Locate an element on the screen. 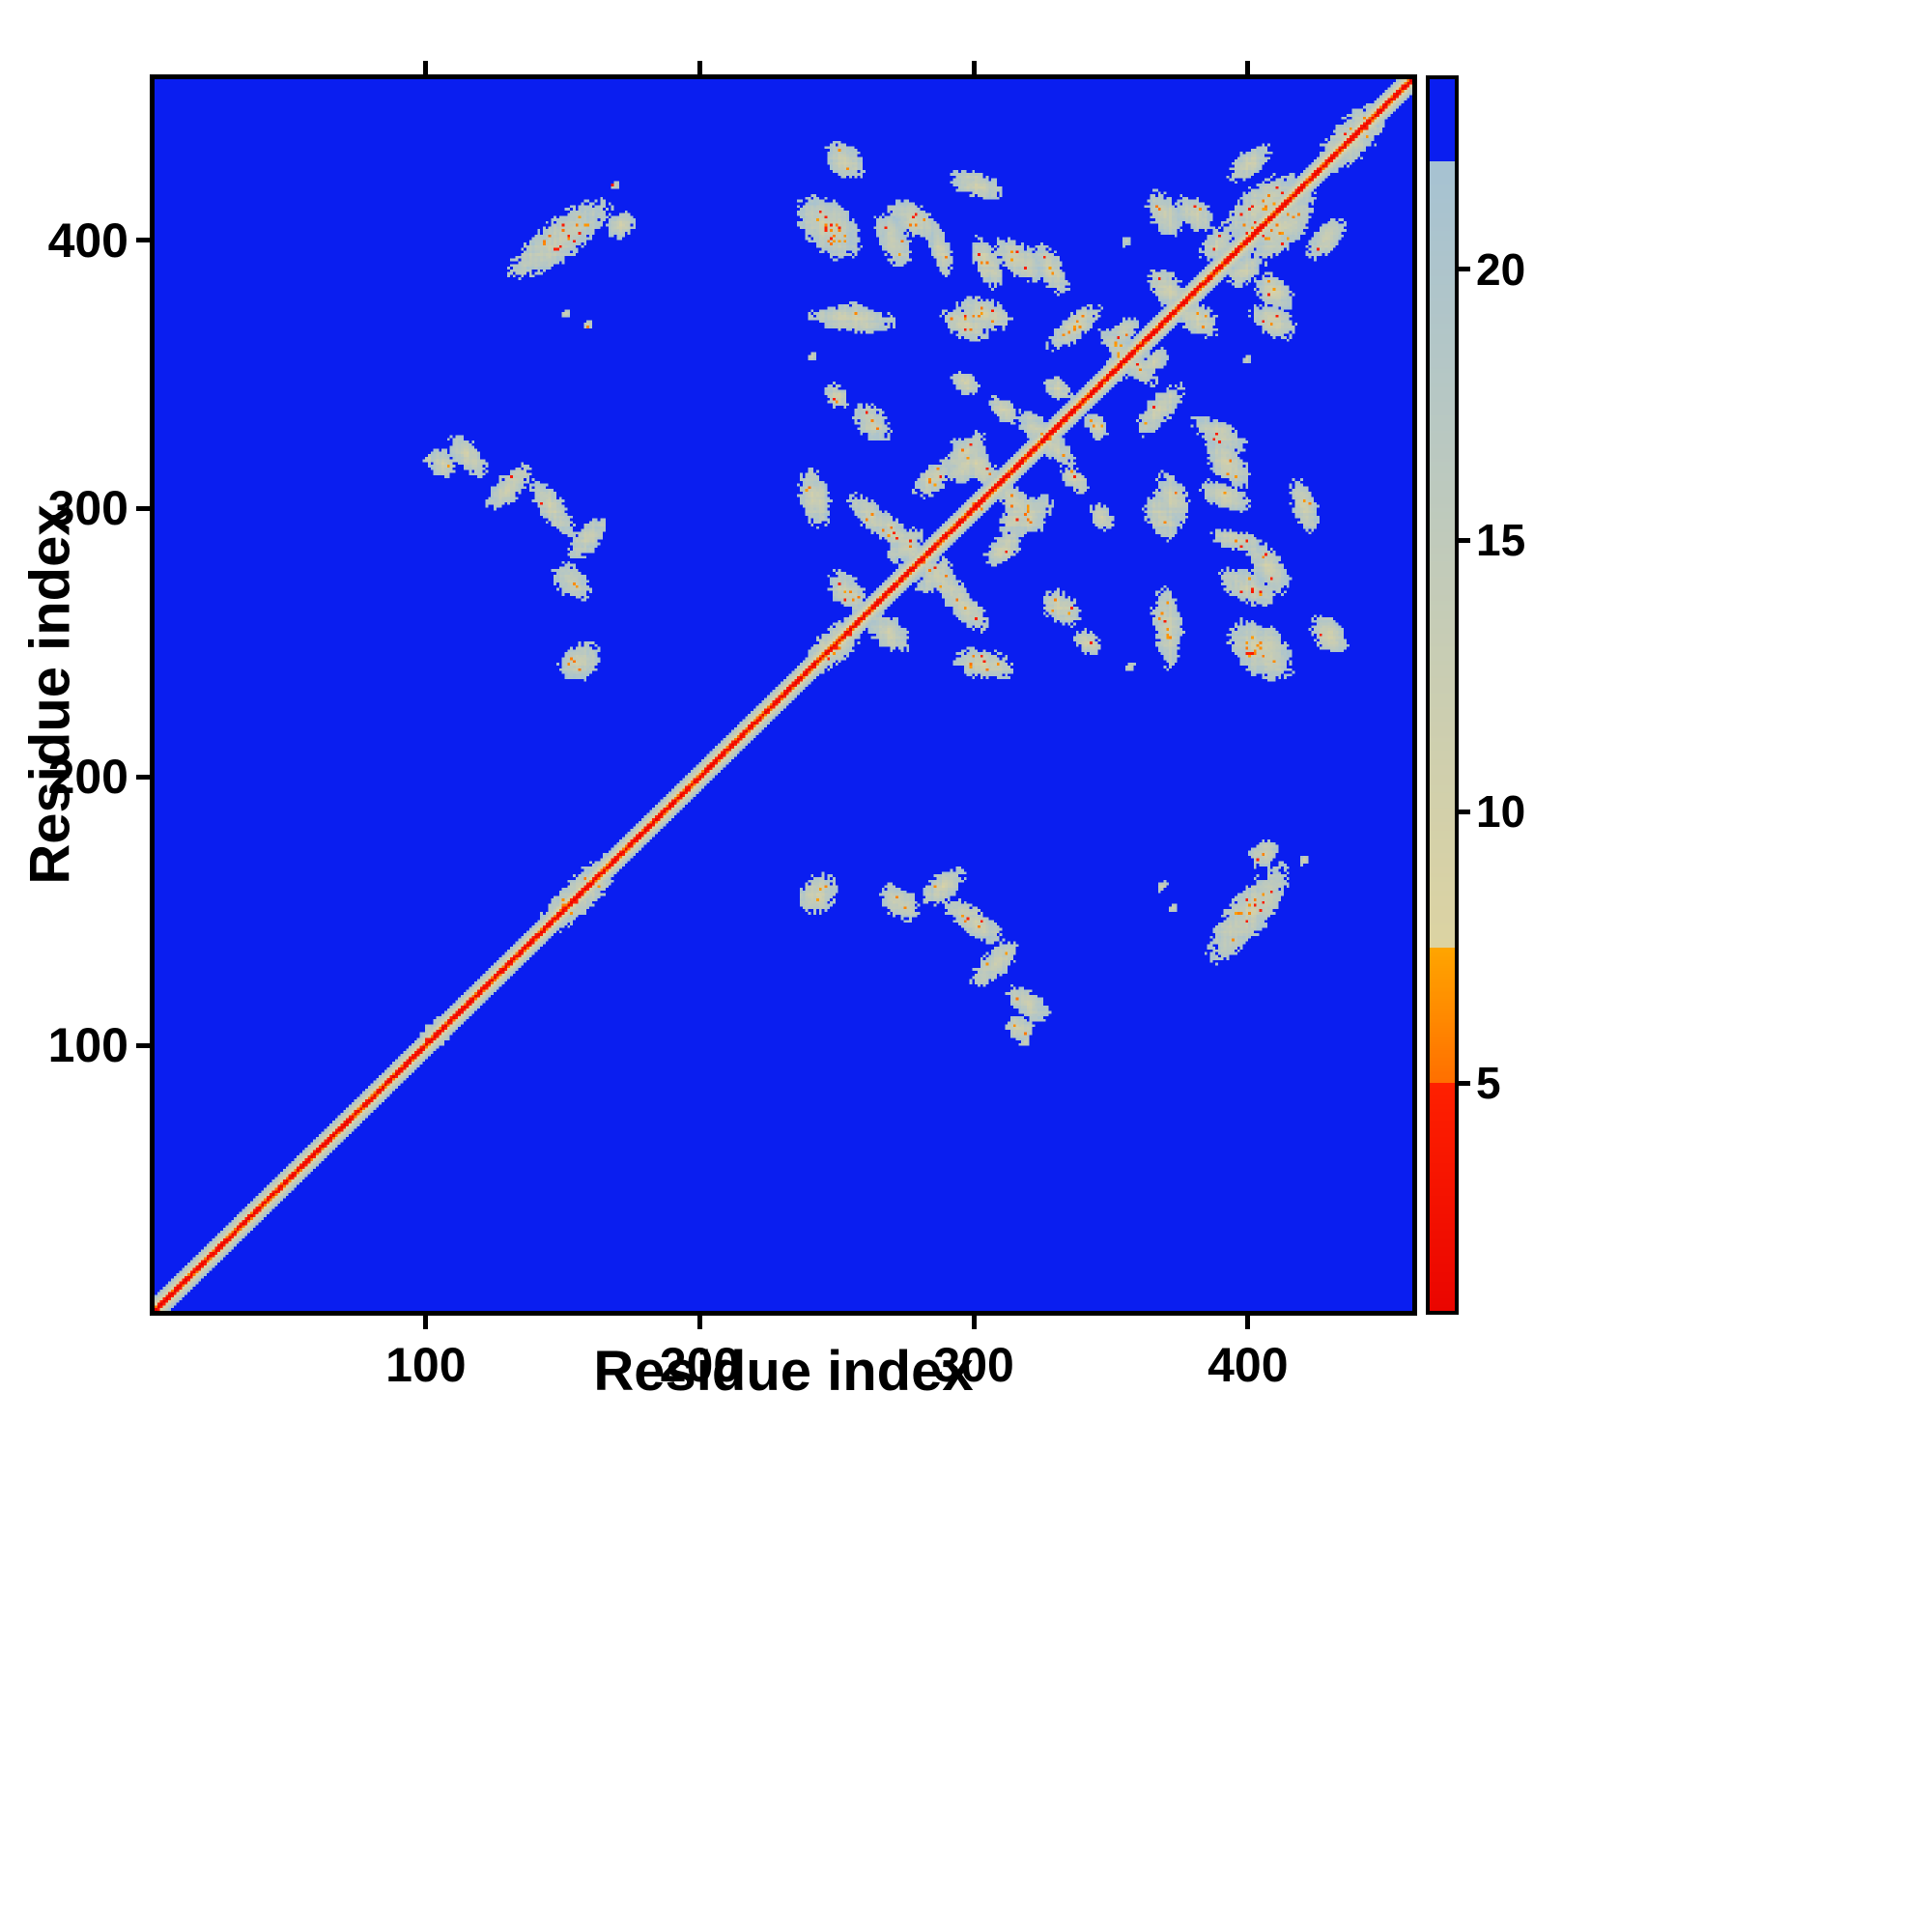 The width and height of the screenshot is (1932, 1932). x-tick-label-100: 100 is located at coordinates (426, 1365).